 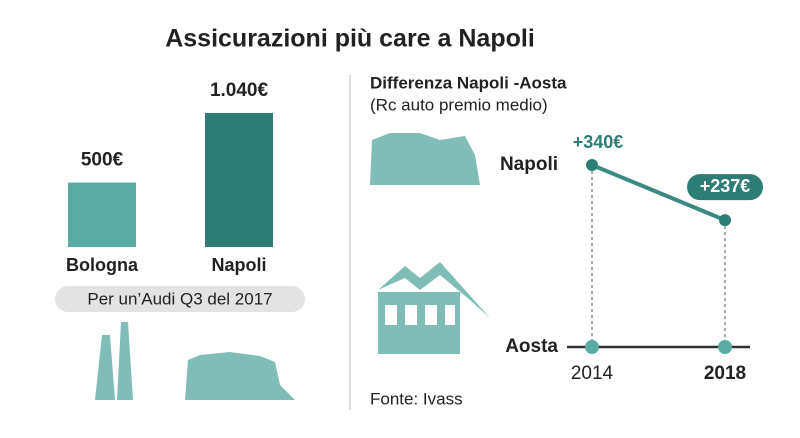 What do you see at coordinates (468, 82) in the screenshot?
I see `line-title: Differenza Napoli -Aosta` at bounding box center [468, 82].